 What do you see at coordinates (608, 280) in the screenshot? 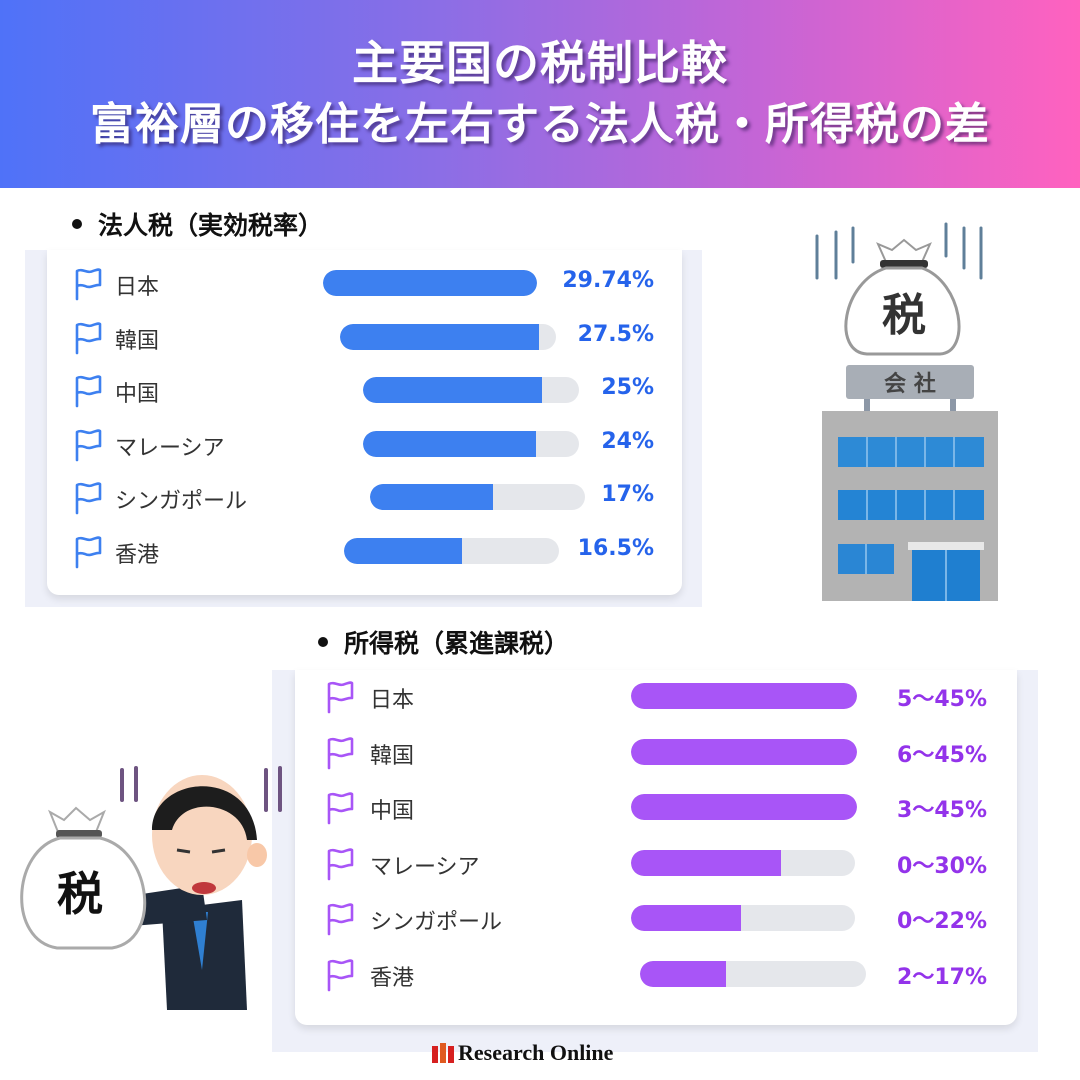
I see `value-label: 29.74%` at bounding box center [608, 280].